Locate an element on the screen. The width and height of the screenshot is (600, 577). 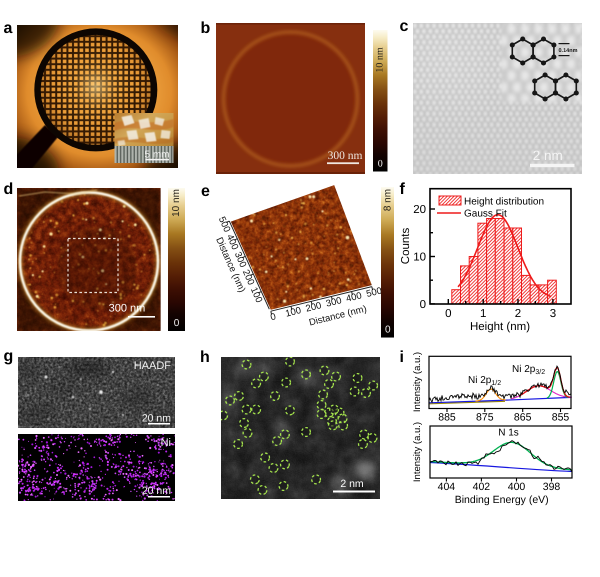
svg-text: 300 is located at coordinates (334, 302).